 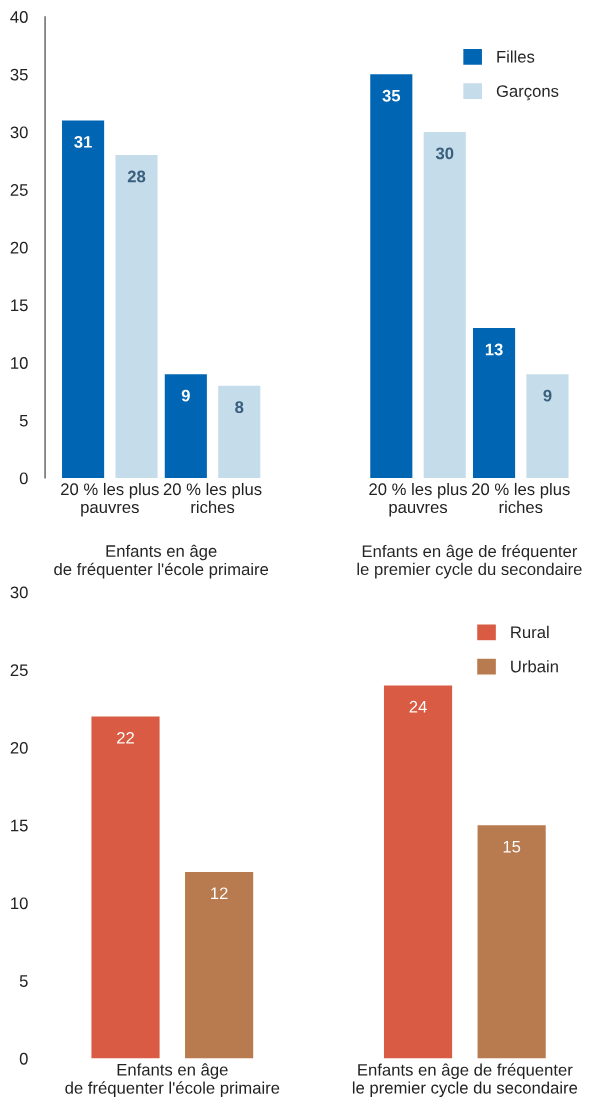 I want to click on data-label: 12, so click(x=219, y=893).